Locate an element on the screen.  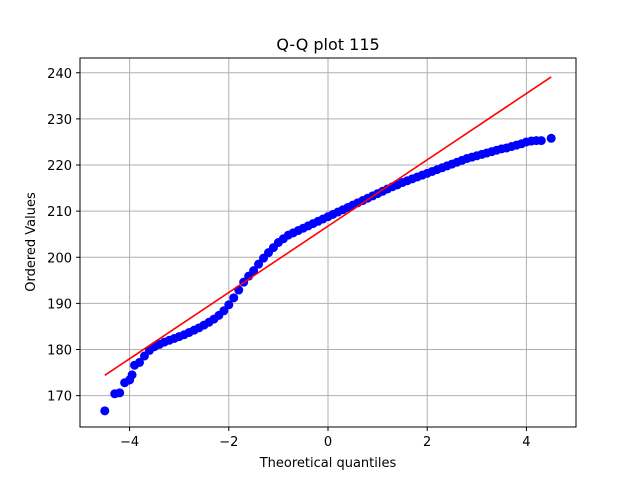
x-tick-label: −2 is located at coordinates (228, 442).